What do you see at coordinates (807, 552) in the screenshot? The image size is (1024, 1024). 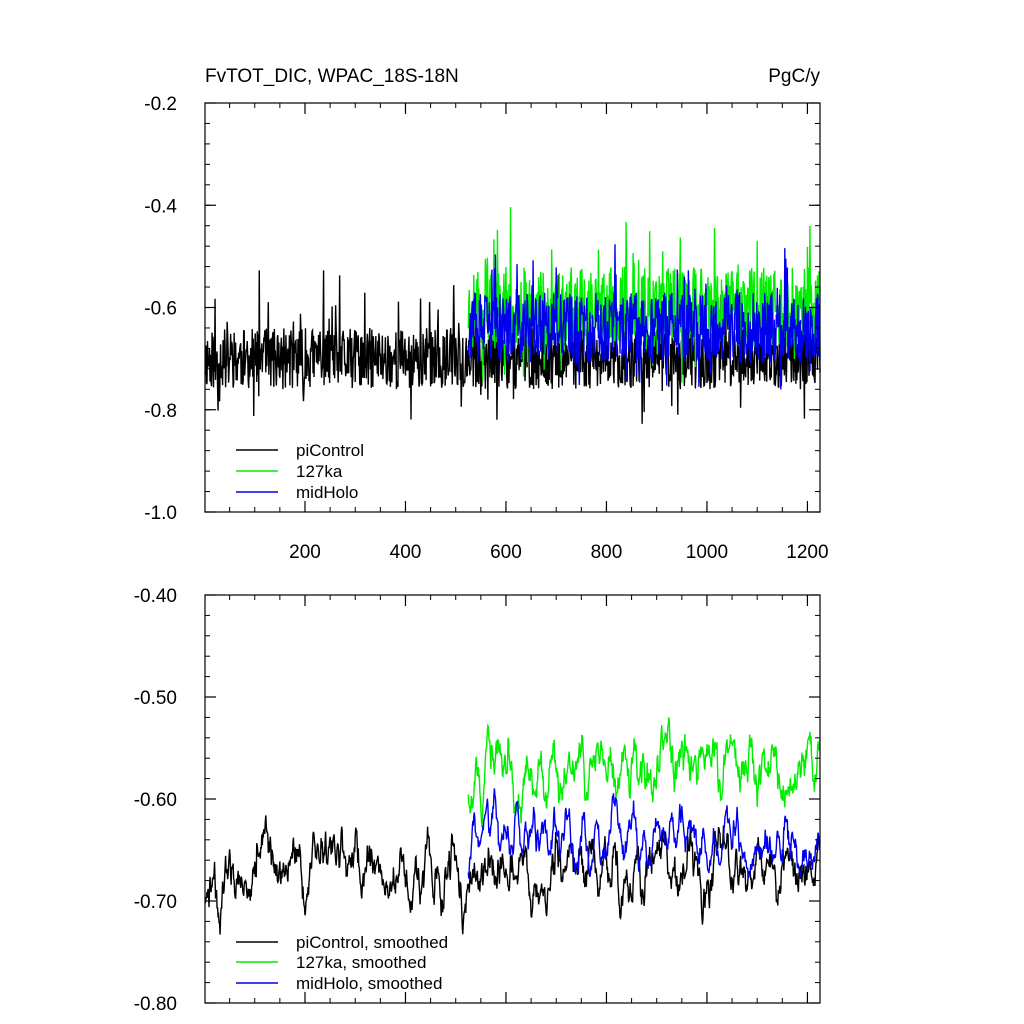 I see `x-tick-label: 1200` at bounding box center [807, 552].